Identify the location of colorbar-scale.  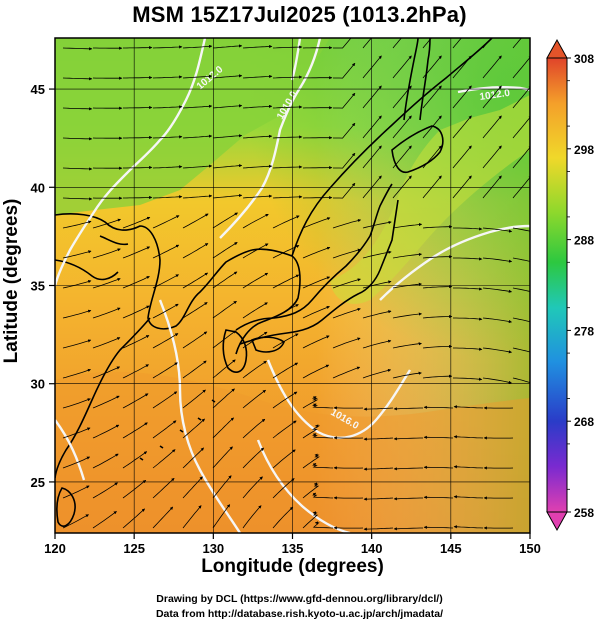
(557, 285).